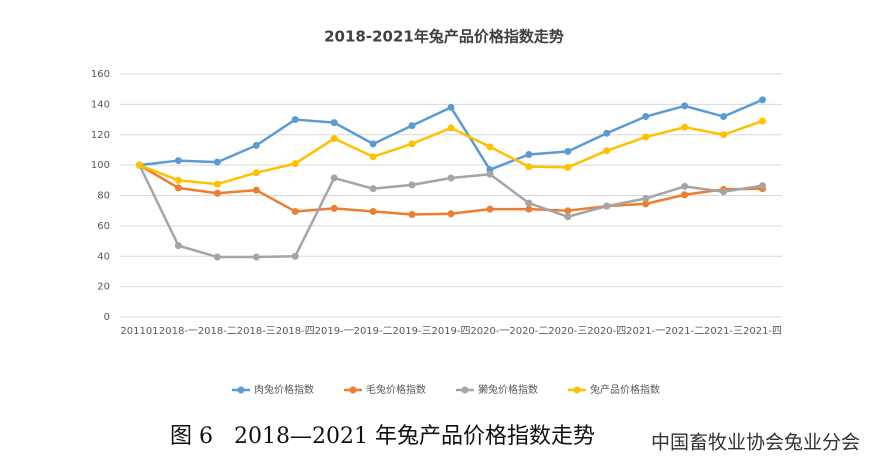 Image resolution: width=889 pixels, height=476 pixels. Describe the element at coordinates (217, 331) in the screenshot. I see `x-tick-label: 2018-二` at that location.